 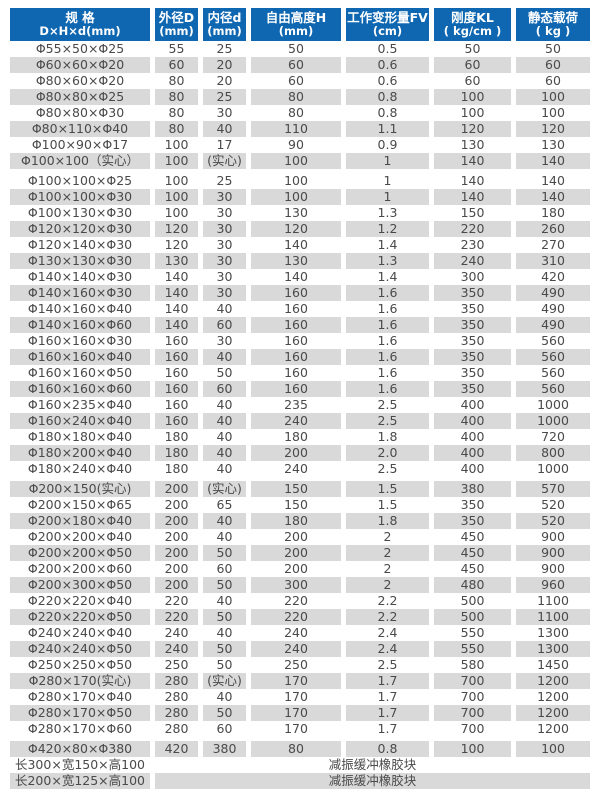 I want to click on cell-free-height: 150, so click(x=296, y=505).